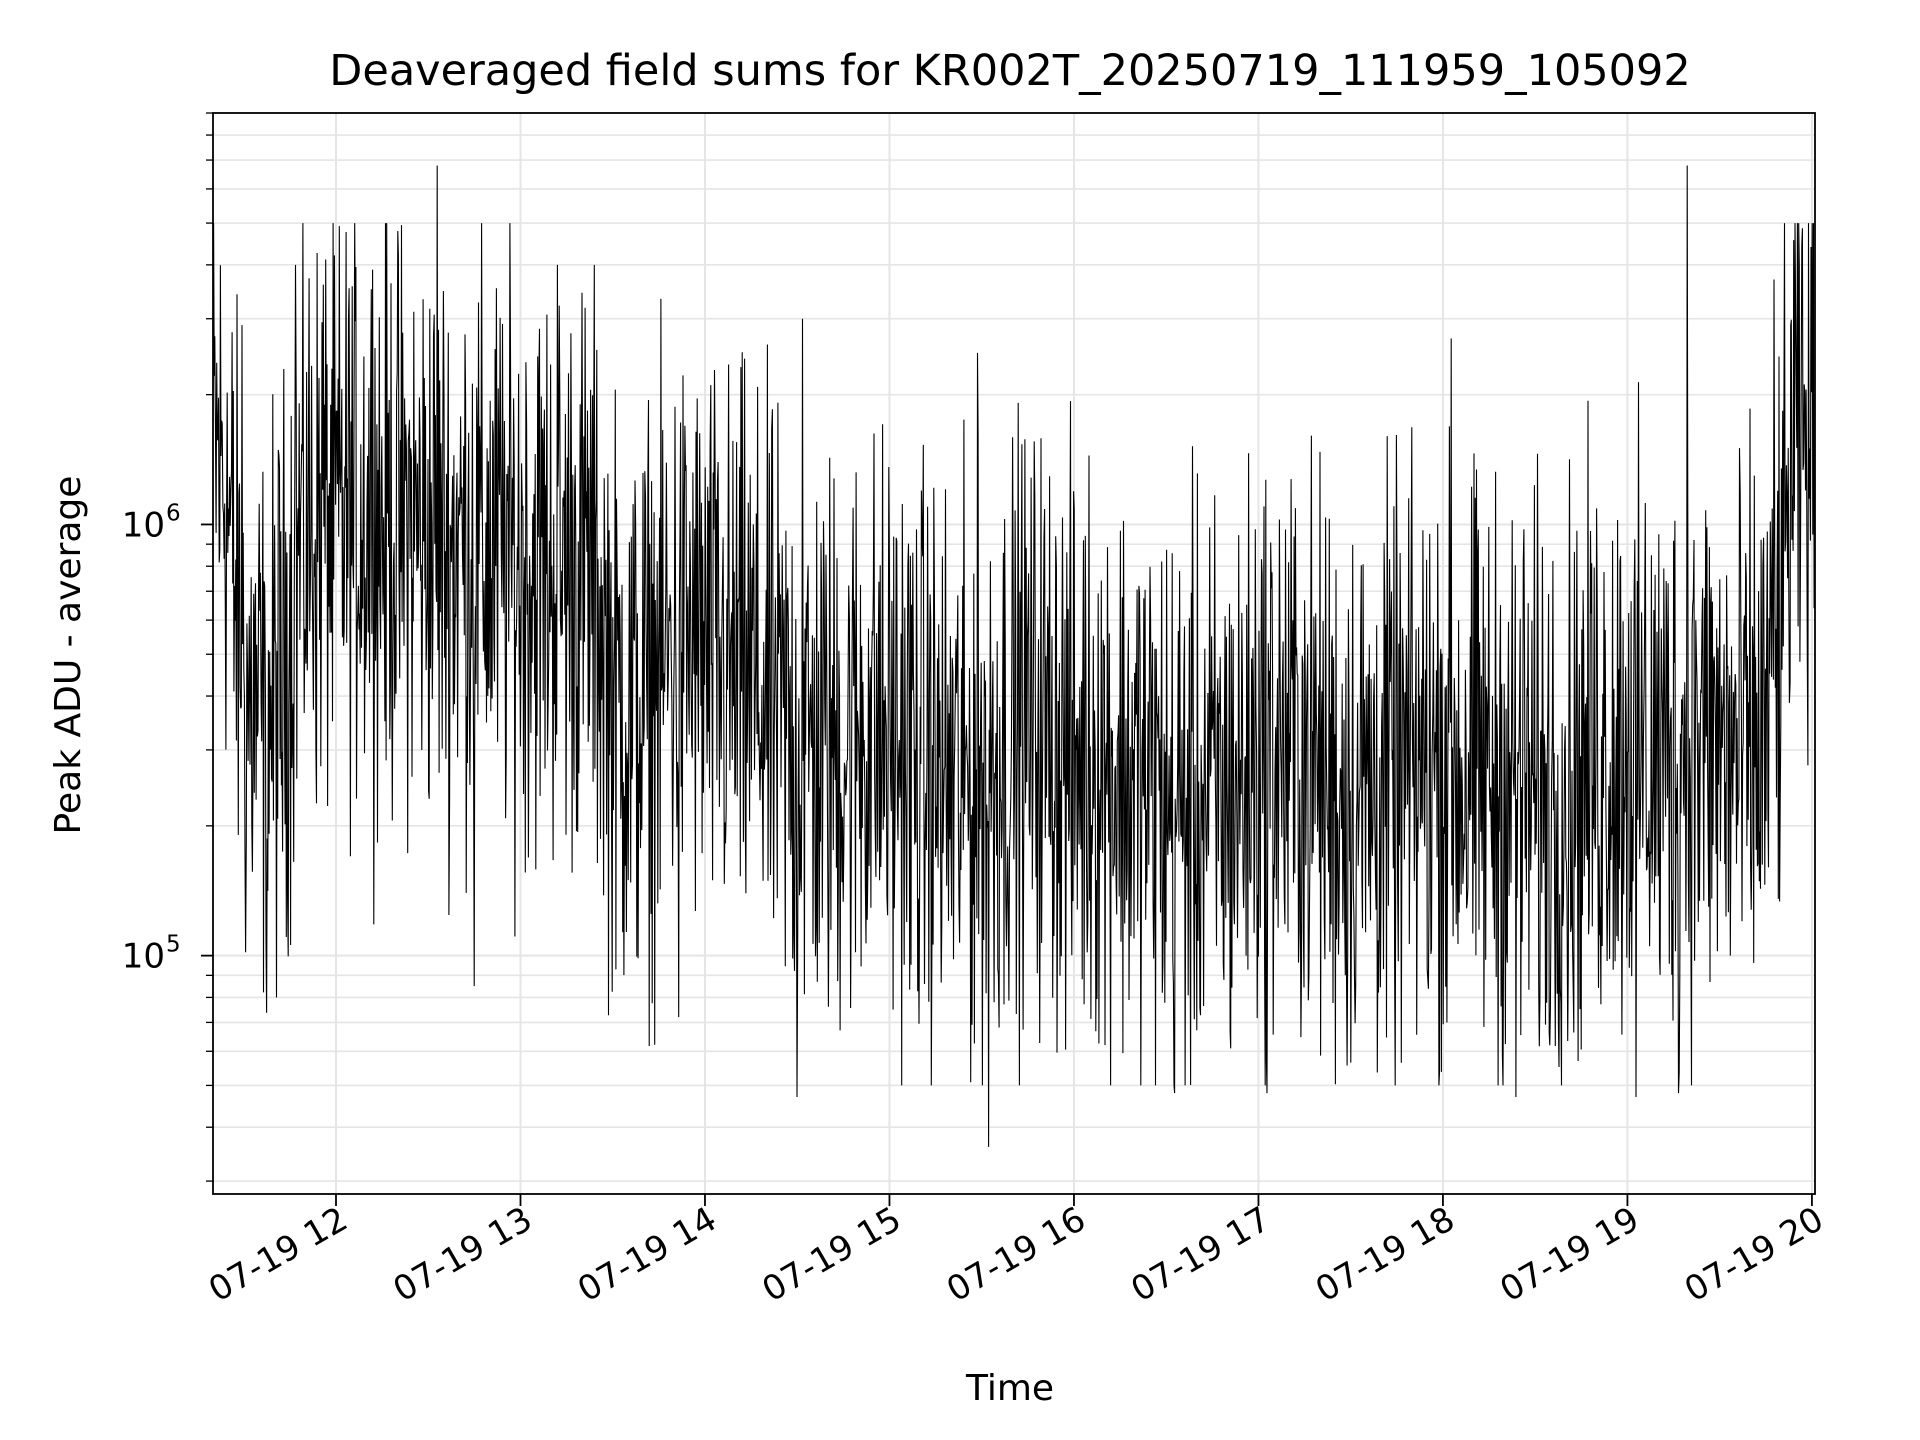  Describe the element at coordinates (1009, 1388) in the screenshot. I see `x-axis-label: Time` at that location.